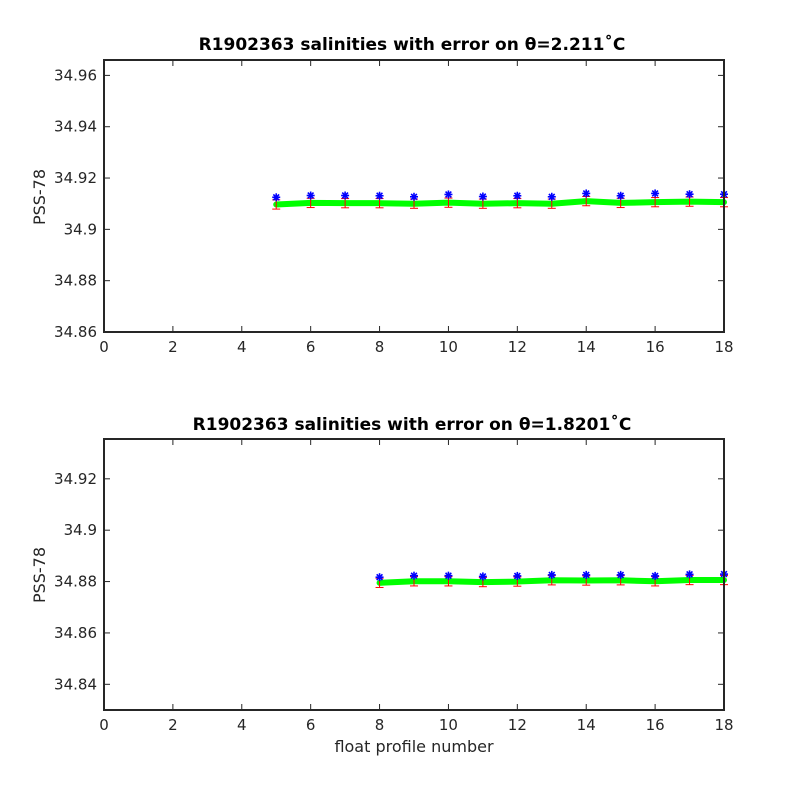 This screenshot has height=800, width=800. What do you see at coordinates (75, 479) in the screenshot?
I see `bottom-y-tick-label: 34.92` at bounding box center [75, 479].